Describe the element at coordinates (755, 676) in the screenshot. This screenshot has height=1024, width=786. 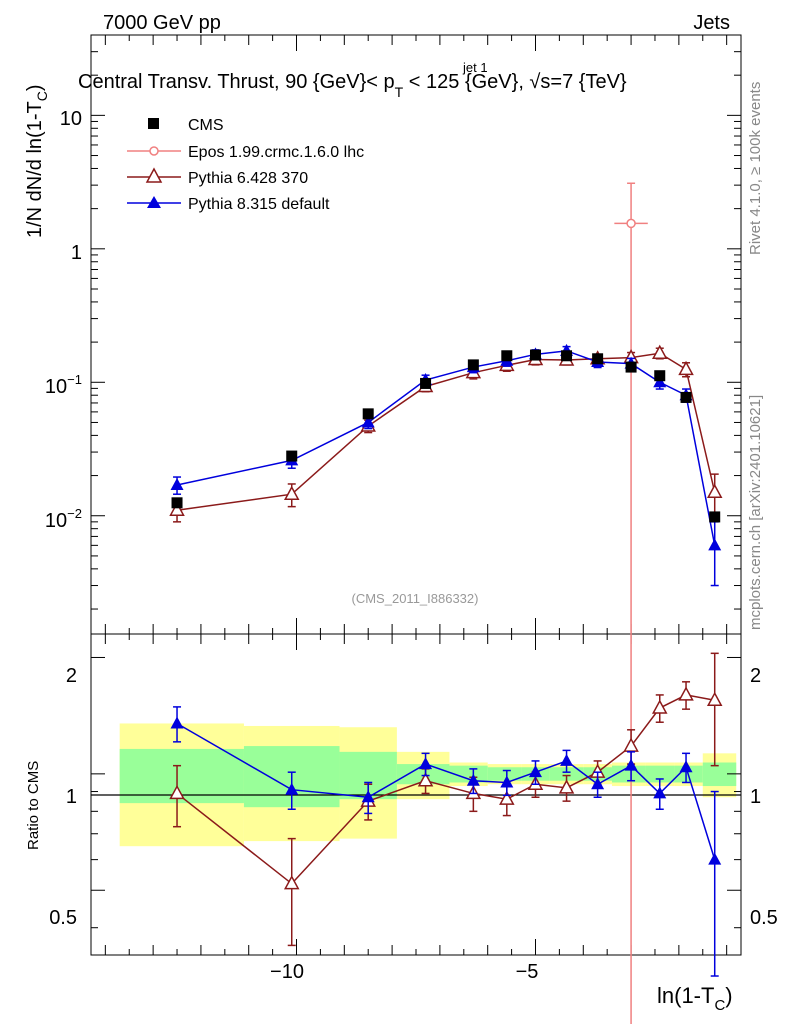
I see `ratio-ytick-label-2-right: 2` at that location.